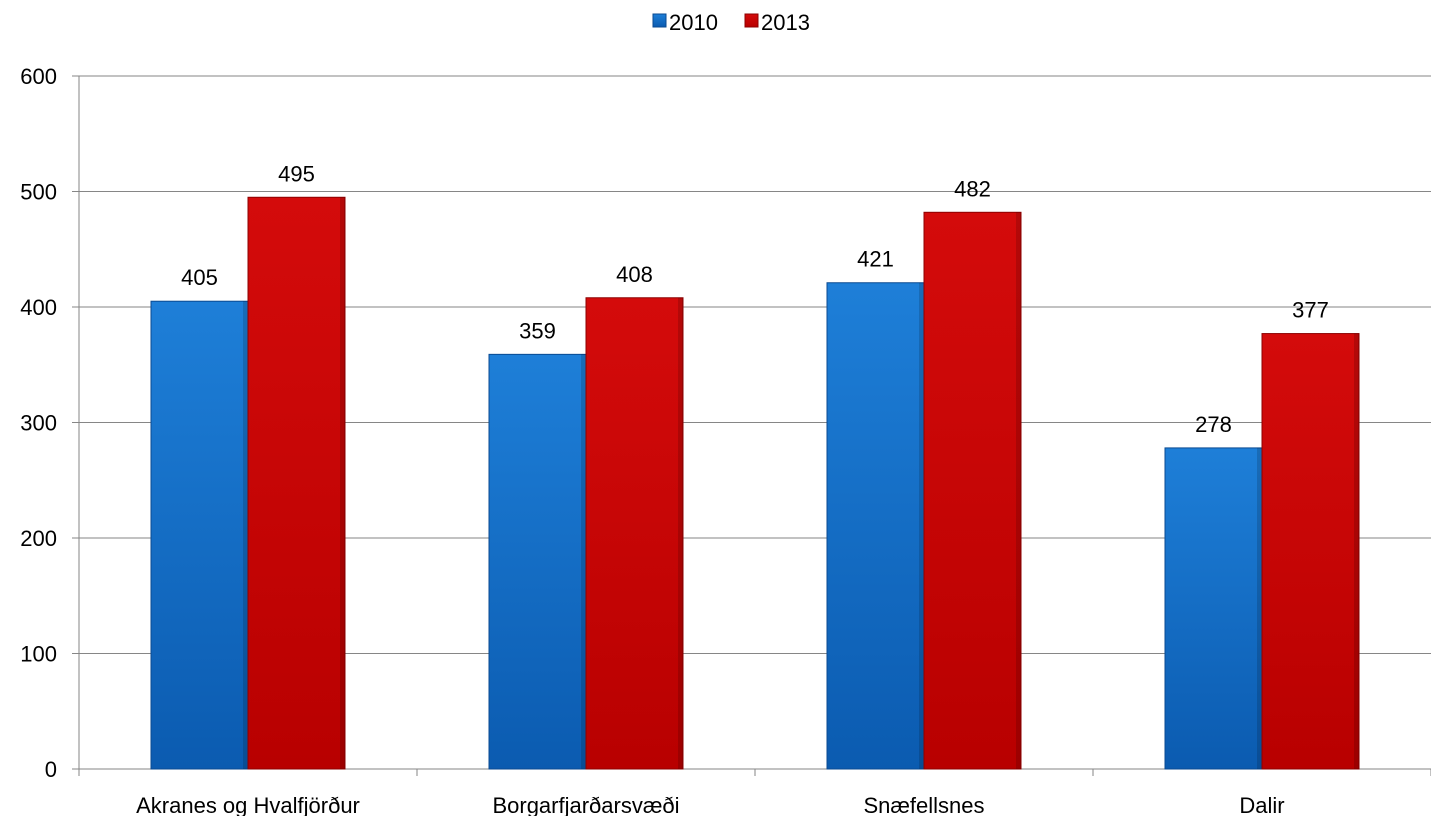 The width and height of the screenshot is (1431, 816). I want to click on data-label: 495, so click(296, 173).